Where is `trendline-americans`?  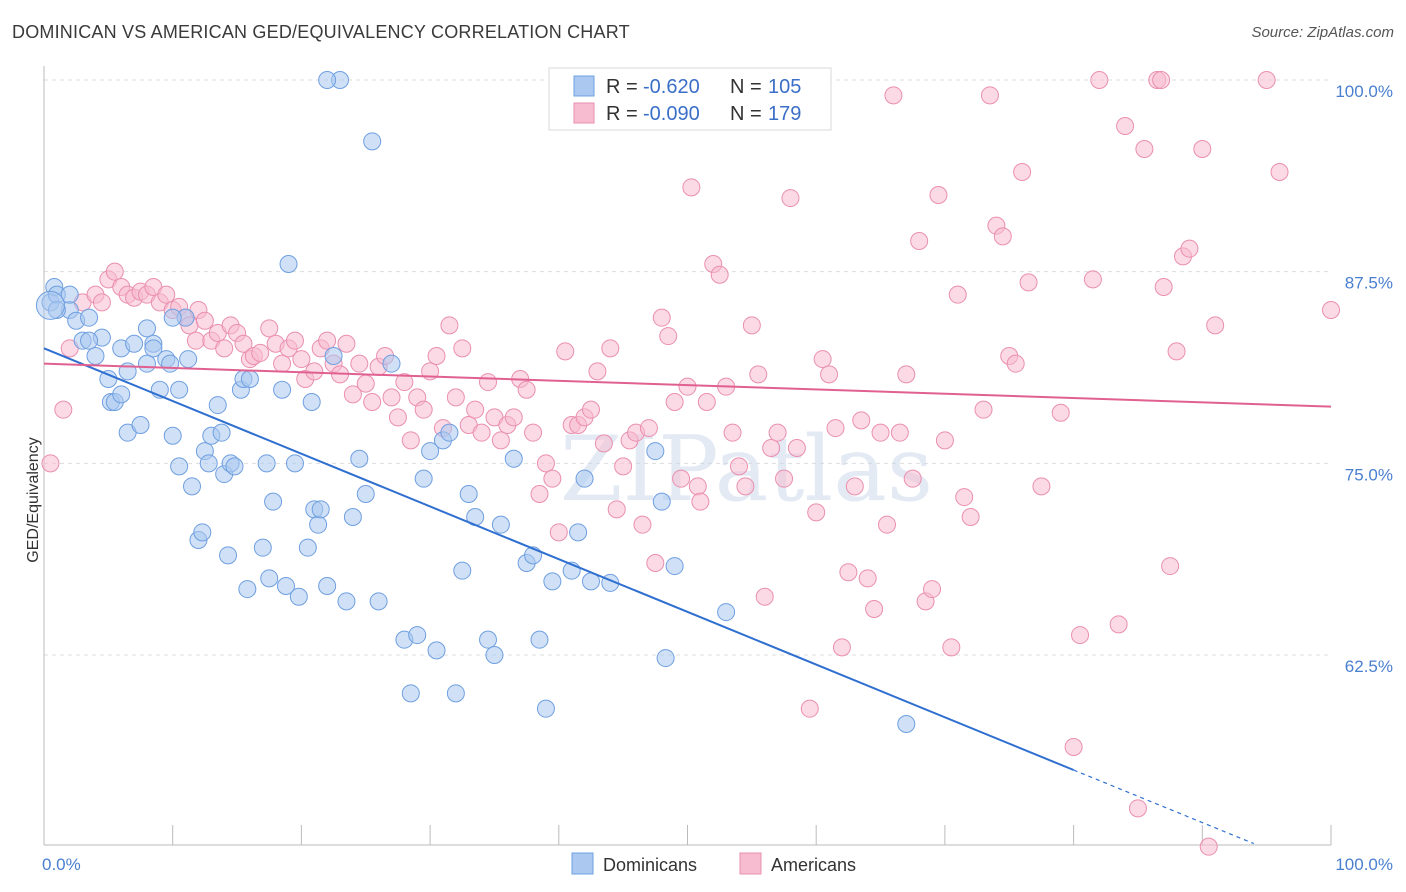
trendline-americans is located at coordinates (687, 385).